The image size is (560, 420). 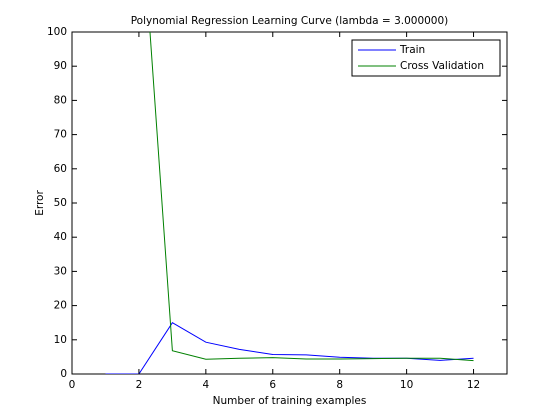 I want to click on y-tick-label: 40, so click(x=60, y=237).